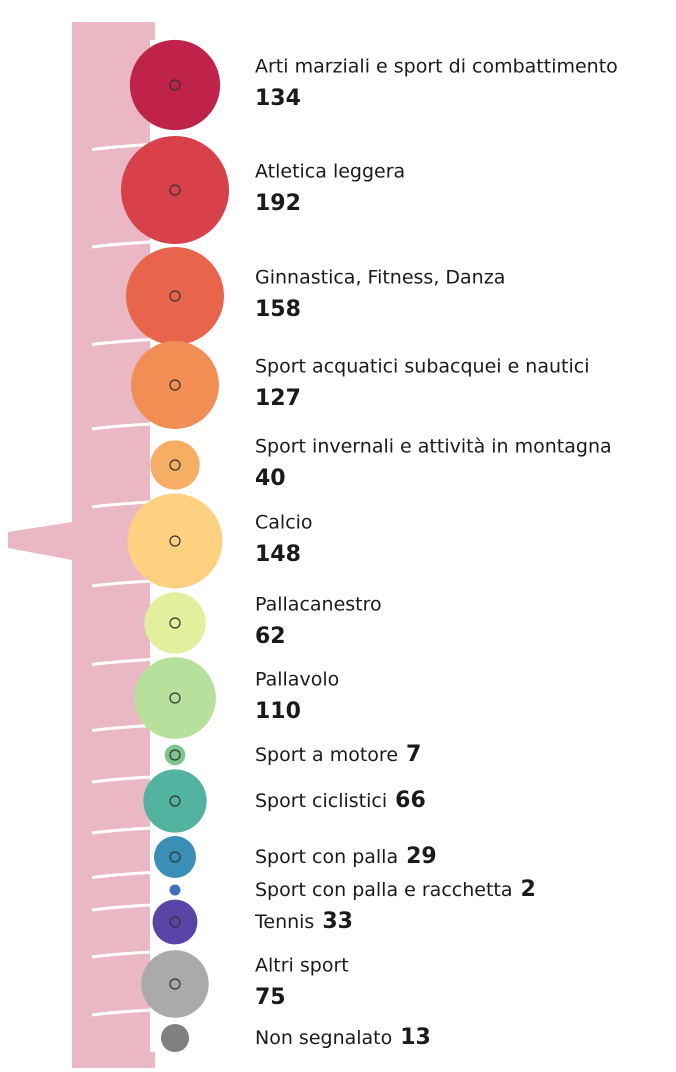  What do you see at coordinates (278, 554) in the screenshot?
I see `value-label: 148` at bounding box center [278, 554].